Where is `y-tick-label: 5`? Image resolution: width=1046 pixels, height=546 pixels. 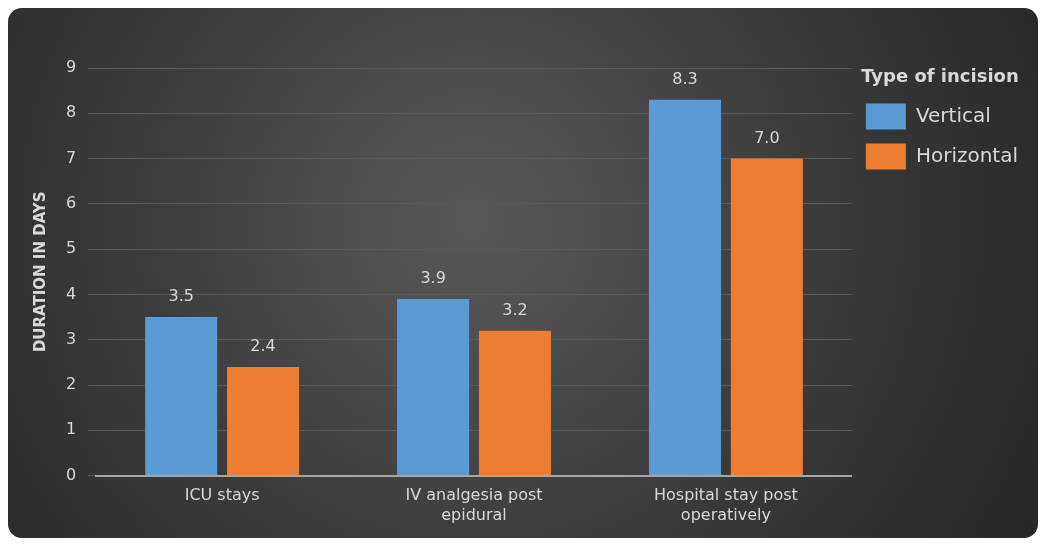 y-tick-label: 5 is located at coordinates (71, 248).